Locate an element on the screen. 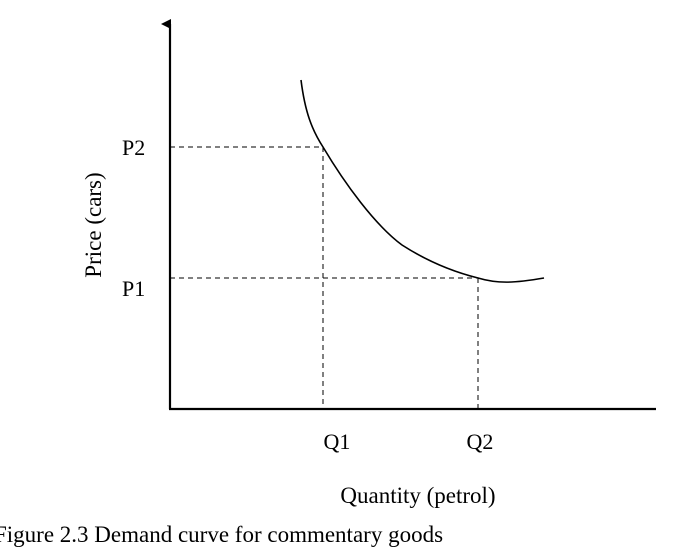  x-tick-label-q1: Q1 is located at coordinates (337, 441).